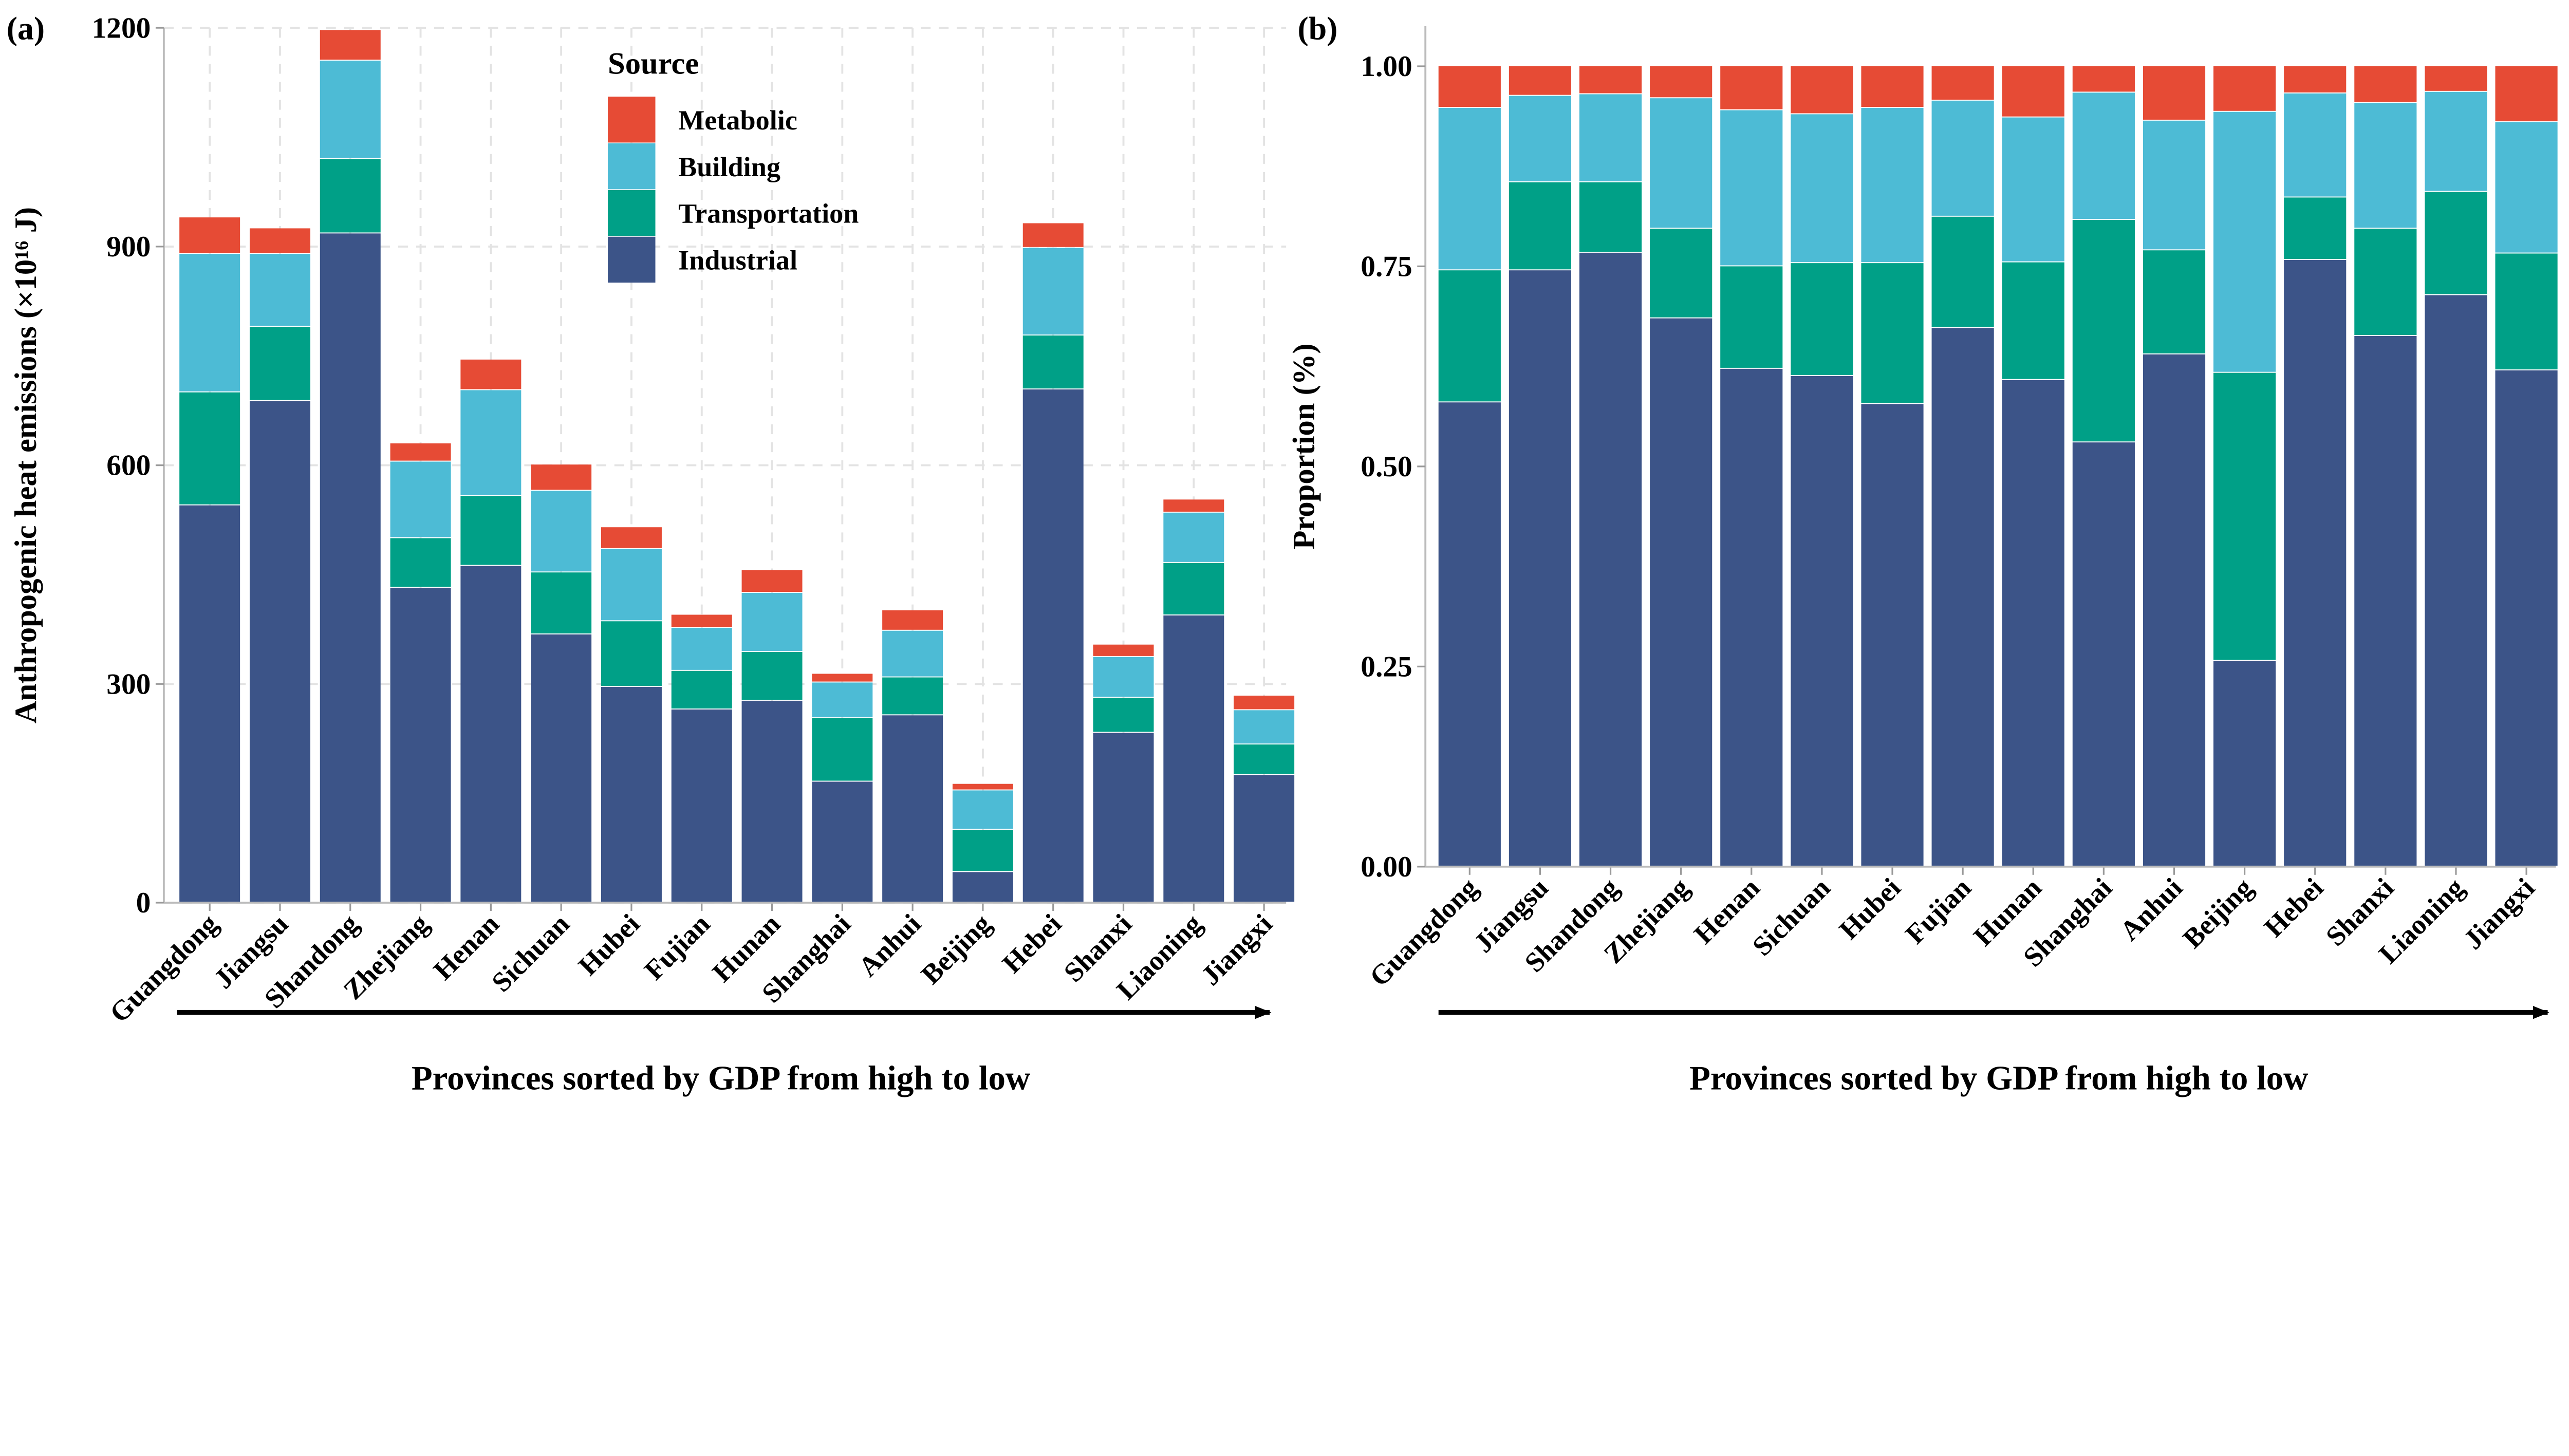  Describe the element at coordinates (420, 452) in the screenshot. I see `bar-metabolic-zhejiang` at that location.